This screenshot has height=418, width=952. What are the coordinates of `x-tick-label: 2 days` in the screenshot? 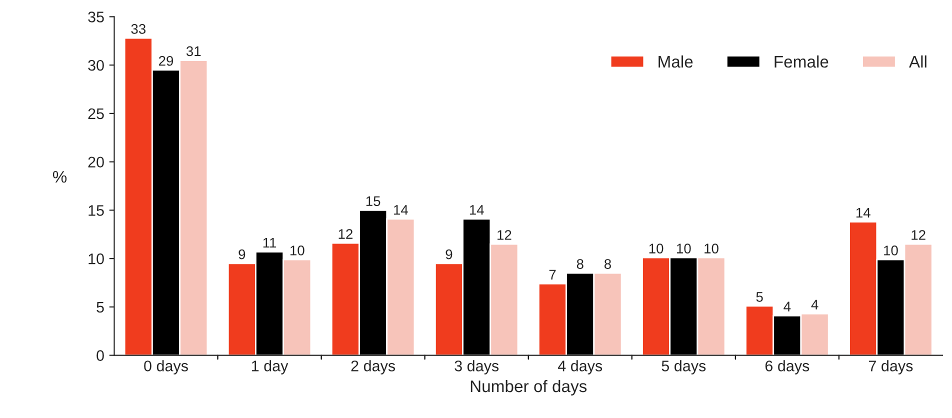 It's located at (373, 367).